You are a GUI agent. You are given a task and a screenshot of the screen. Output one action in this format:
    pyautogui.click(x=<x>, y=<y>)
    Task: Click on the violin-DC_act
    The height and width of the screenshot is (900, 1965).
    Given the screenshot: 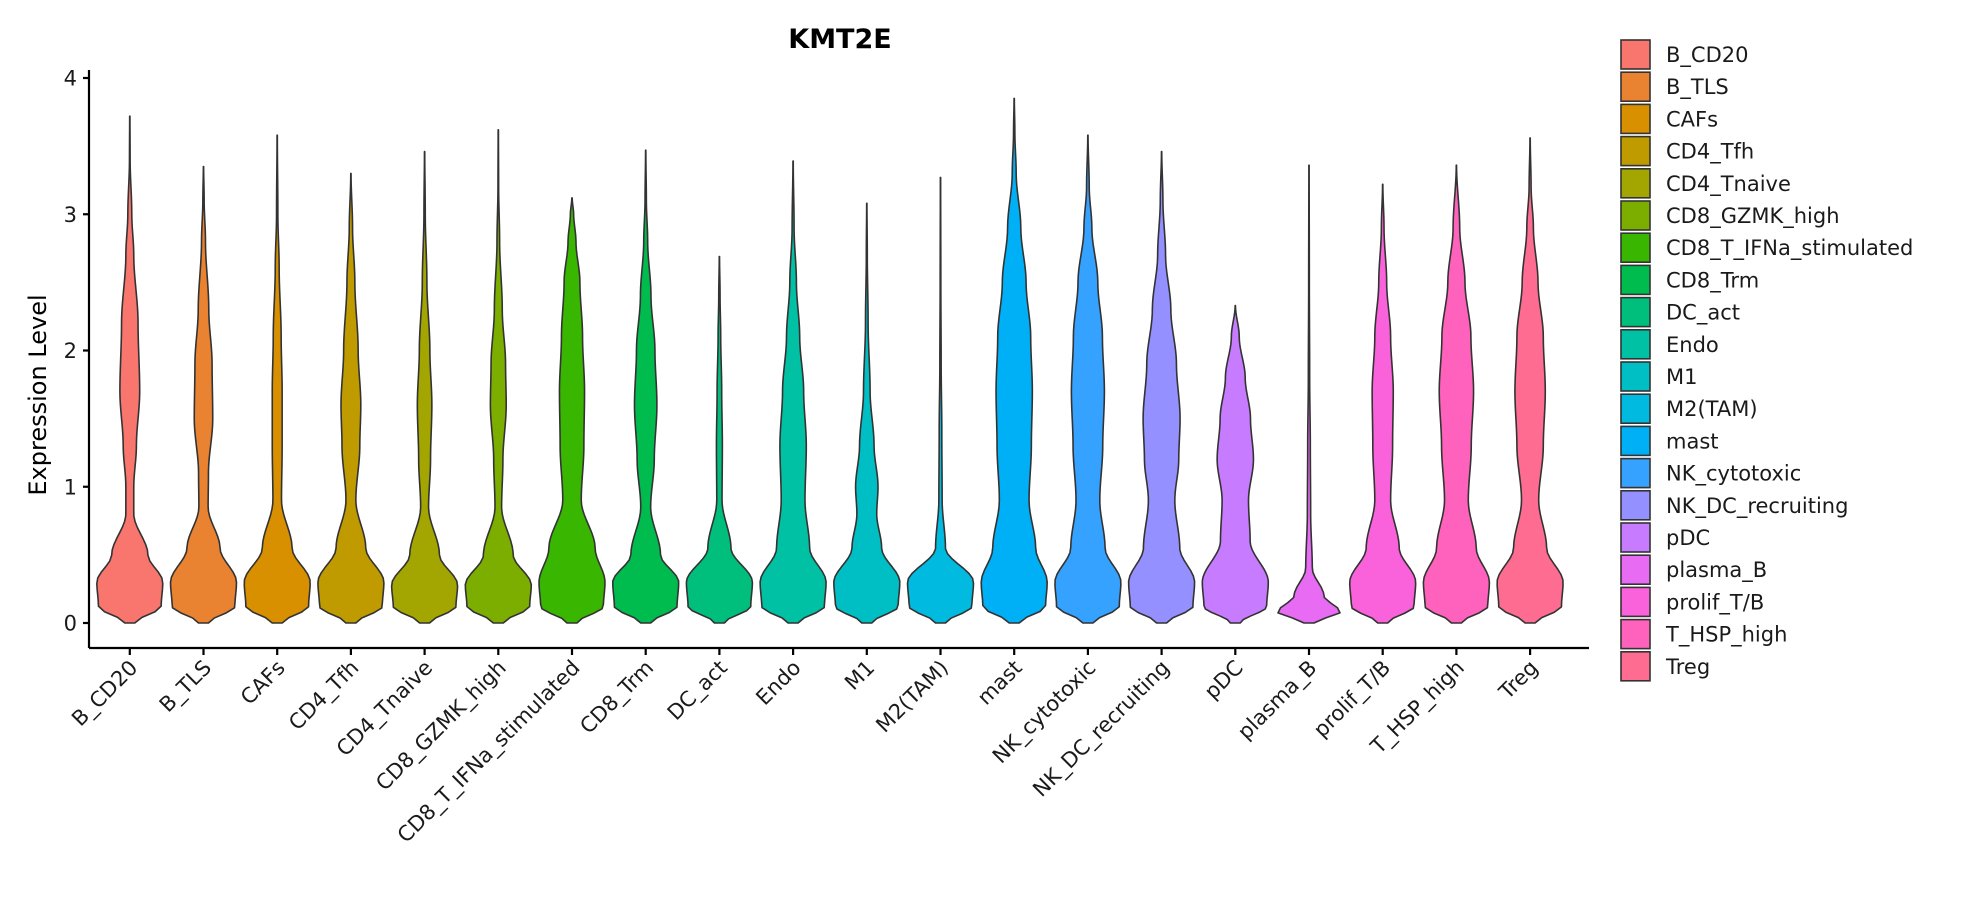 What is the action you would take?
    pyautogui.click(x=719, y=439)
    